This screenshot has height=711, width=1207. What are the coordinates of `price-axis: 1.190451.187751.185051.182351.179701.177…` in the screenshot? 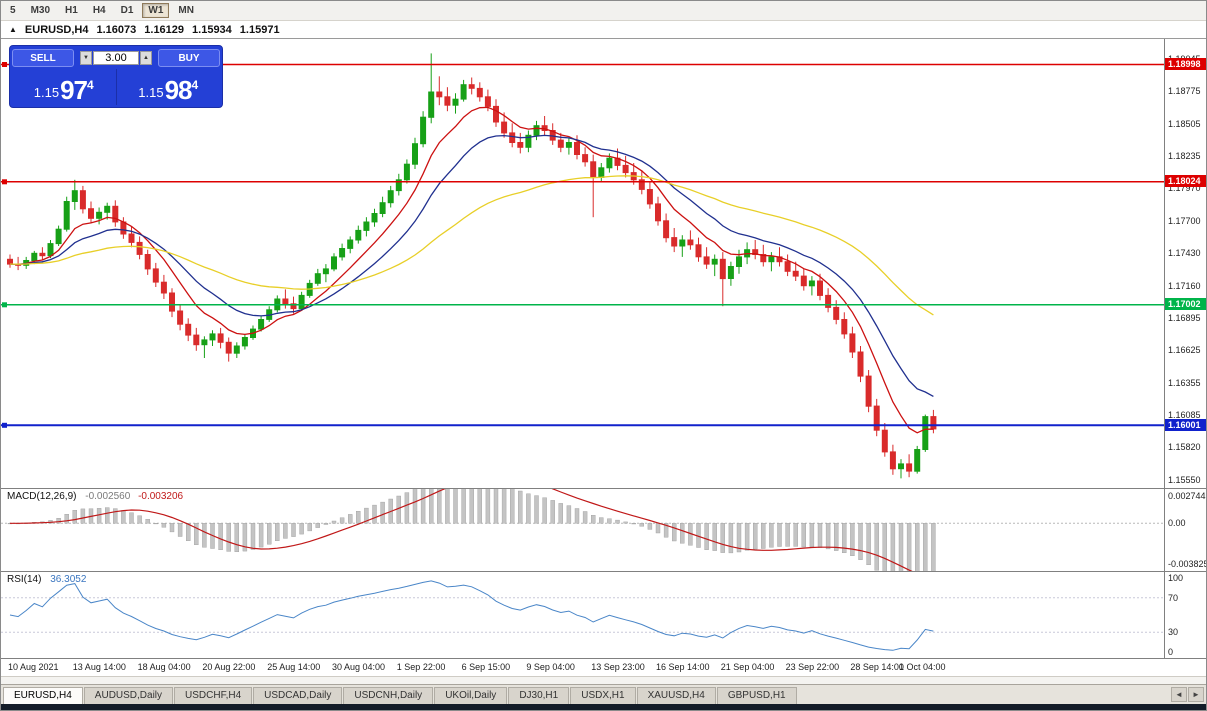 It's located at (1185, 263).